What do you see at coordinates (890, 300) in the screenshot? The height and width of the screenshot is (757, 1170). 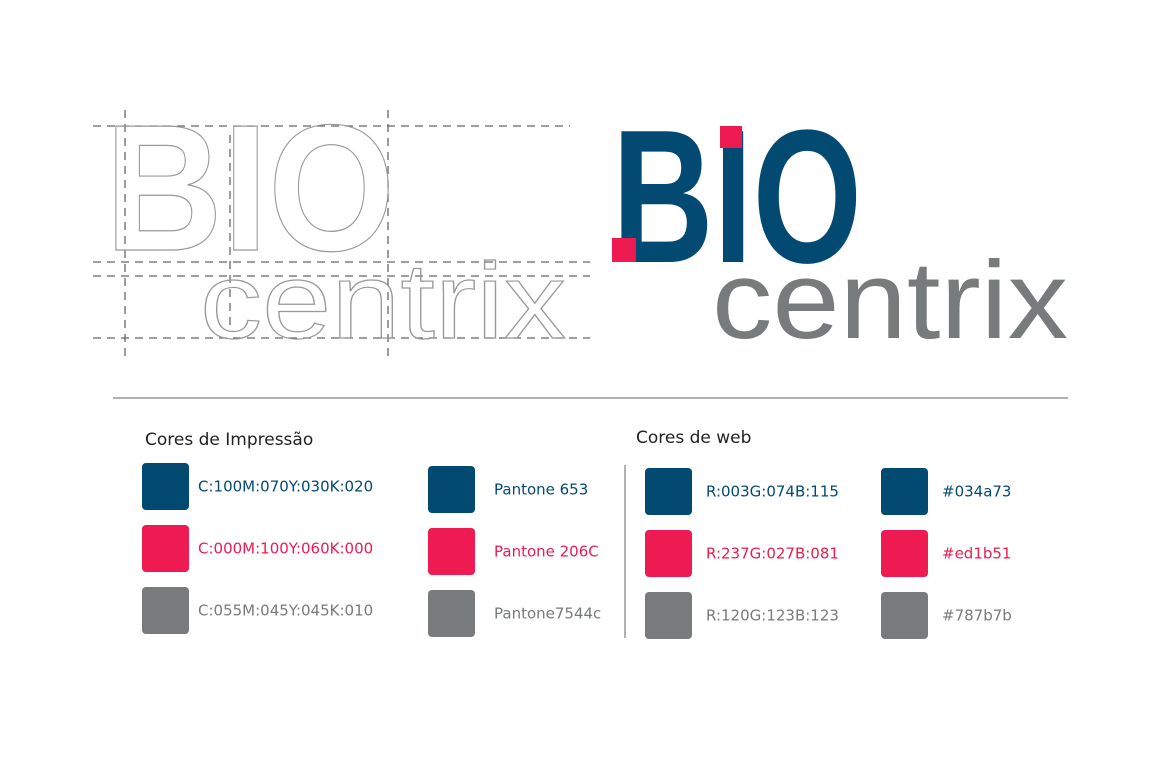 I see `logo-bottom: centrix` at bounding box center [890, 300].